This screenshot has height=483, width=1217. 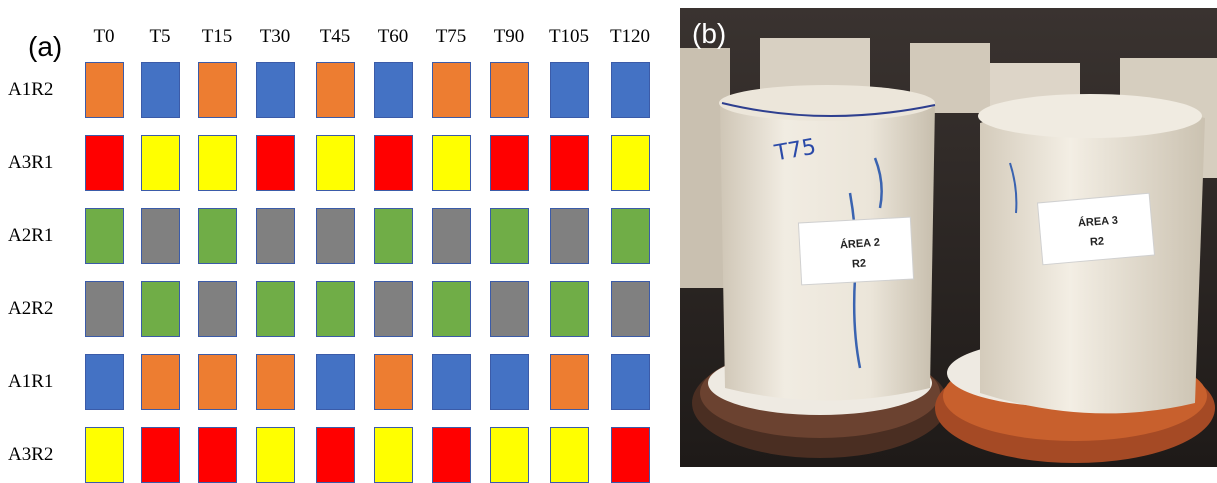 What do you see at coordinates (630, 309) in the screenshot?
I see `grid-cell-a2r2-t120` at bounding box center [630, 309].